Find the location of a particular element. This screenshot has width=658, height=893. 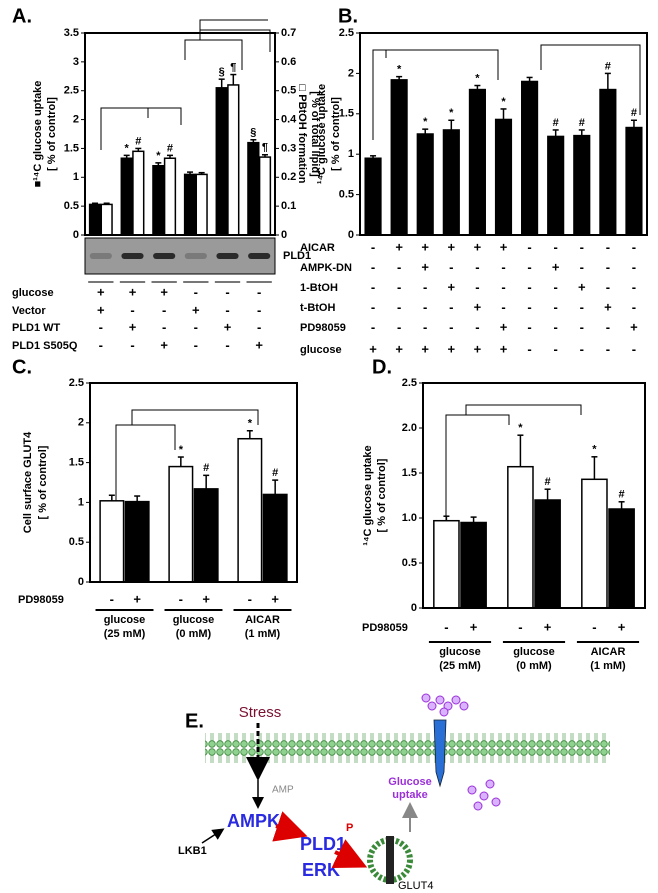

y-tick-label: 2 is located at coordinates (351, 73).